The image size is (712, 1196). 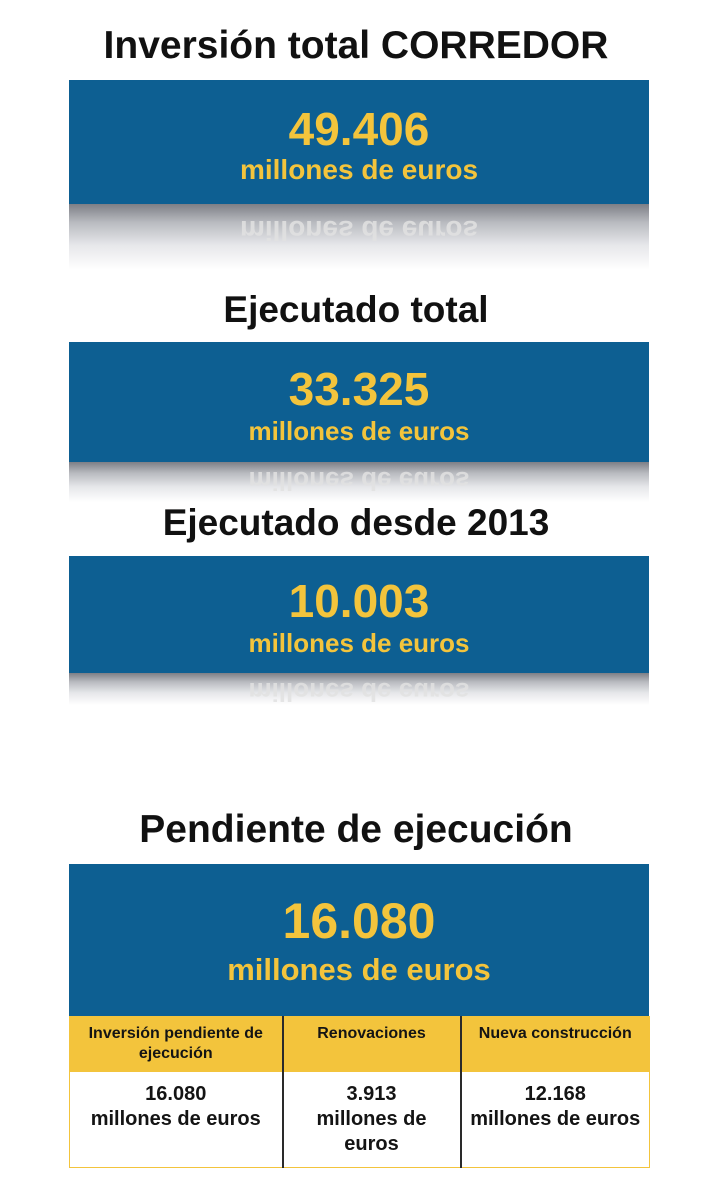 I want to click on unit-ejecutado-2013: millones de euros, so click(x=359, y=643).